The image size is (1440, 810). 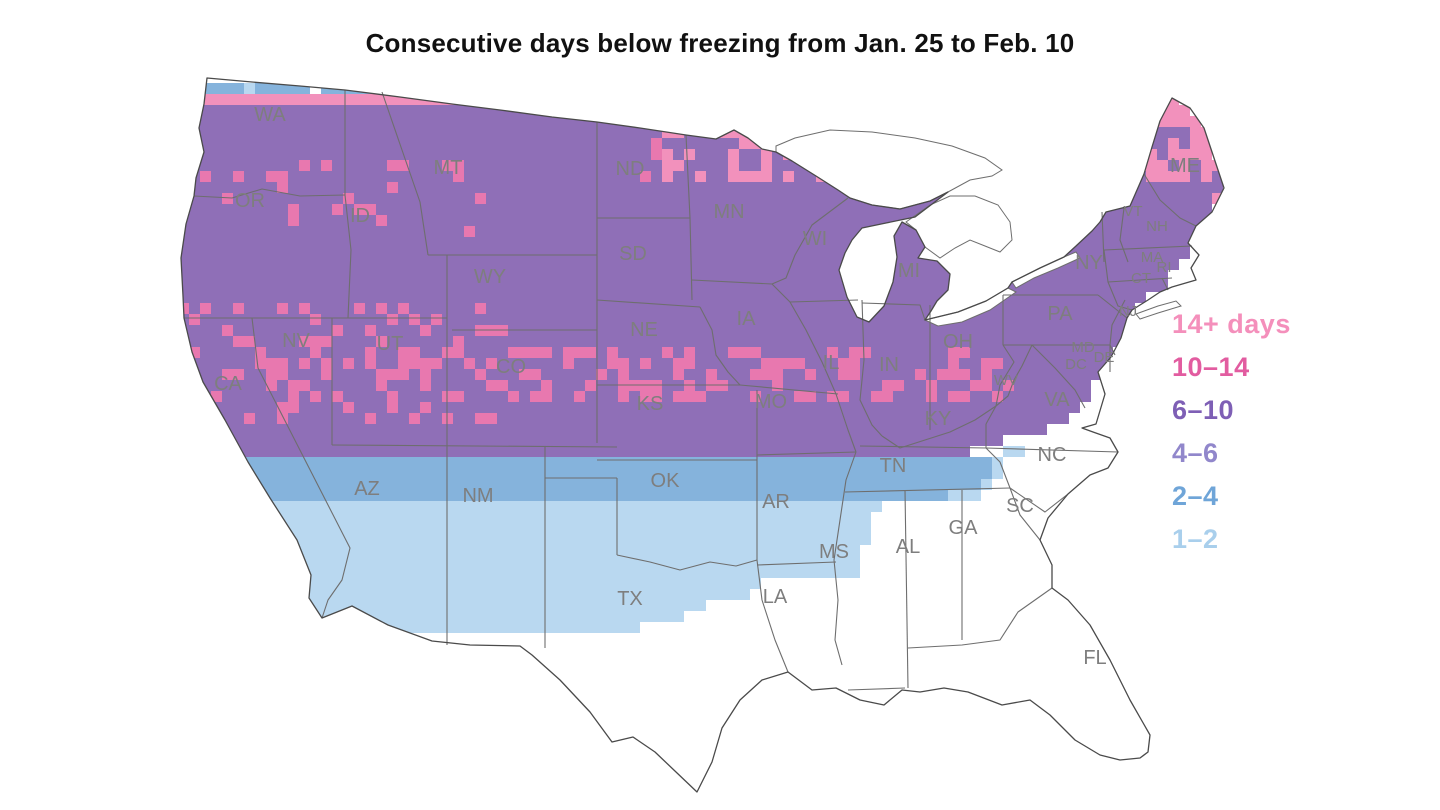 What do you see at coordinates (1195, 539) in the screenshot?
I see `legend-item: 1–2` at bounding box center [1195, 539].